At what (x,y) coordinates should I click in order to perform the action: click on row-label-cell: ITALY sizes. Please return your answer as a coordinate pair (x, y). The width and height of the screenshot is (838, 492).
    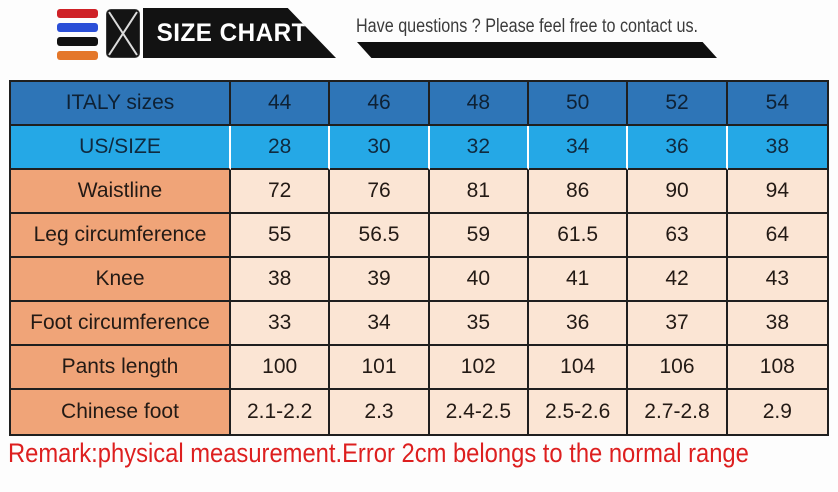
    Looking at the image, I should click on (121, 104).